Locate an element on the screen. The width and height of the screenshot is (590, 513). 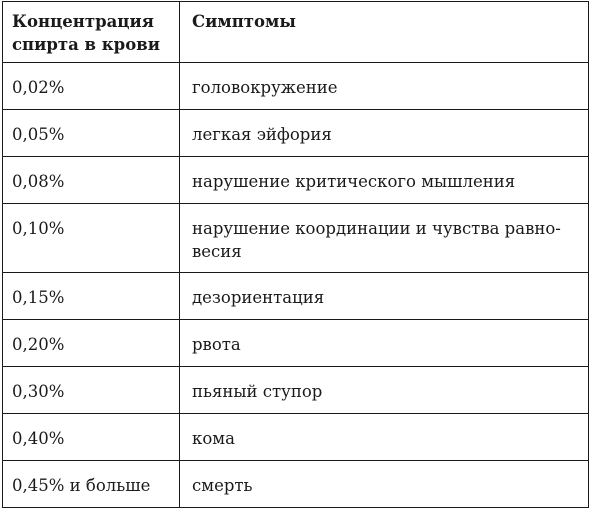
header-row: Концентрация спирта в крови Симптомы is located at coordinates (295, 32).